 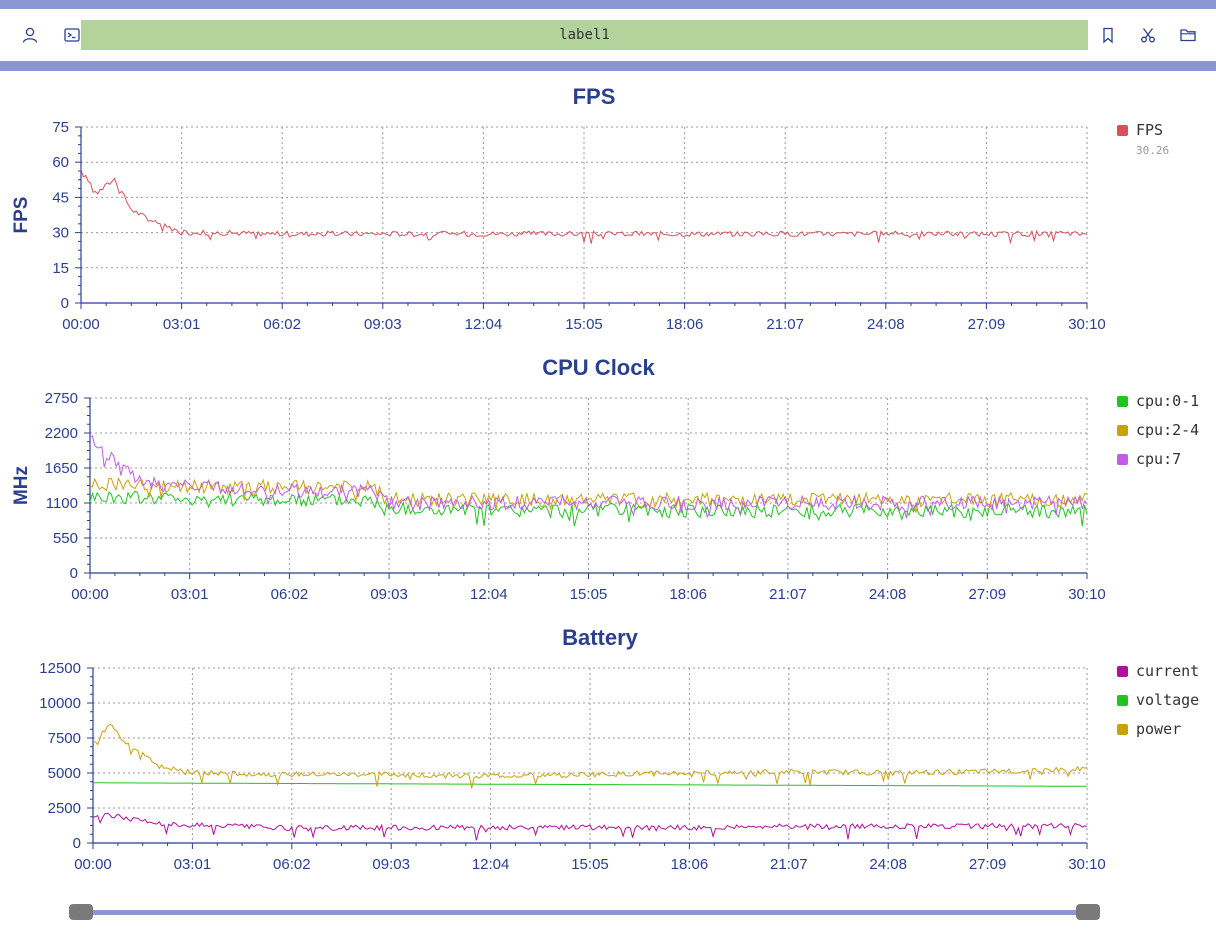 I want to click on series-line-fps, so click(x=584, y=207).